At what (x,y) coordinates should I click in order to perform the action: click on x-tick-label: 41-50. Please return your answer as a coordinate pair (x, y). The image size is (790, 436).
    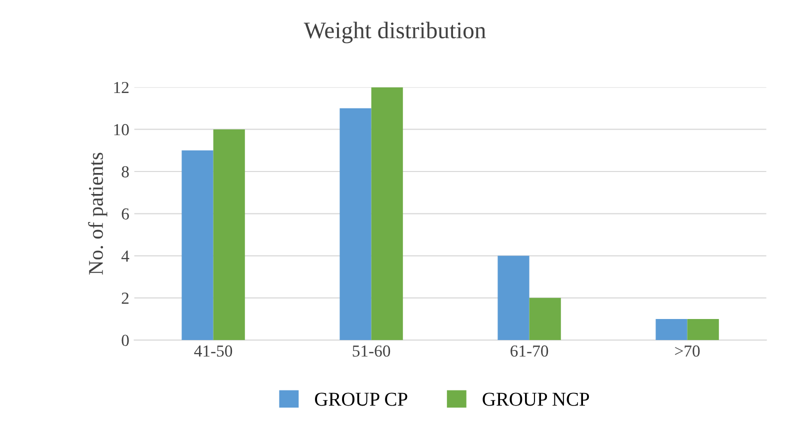
    Looking at the image, I should click on (213, 351).